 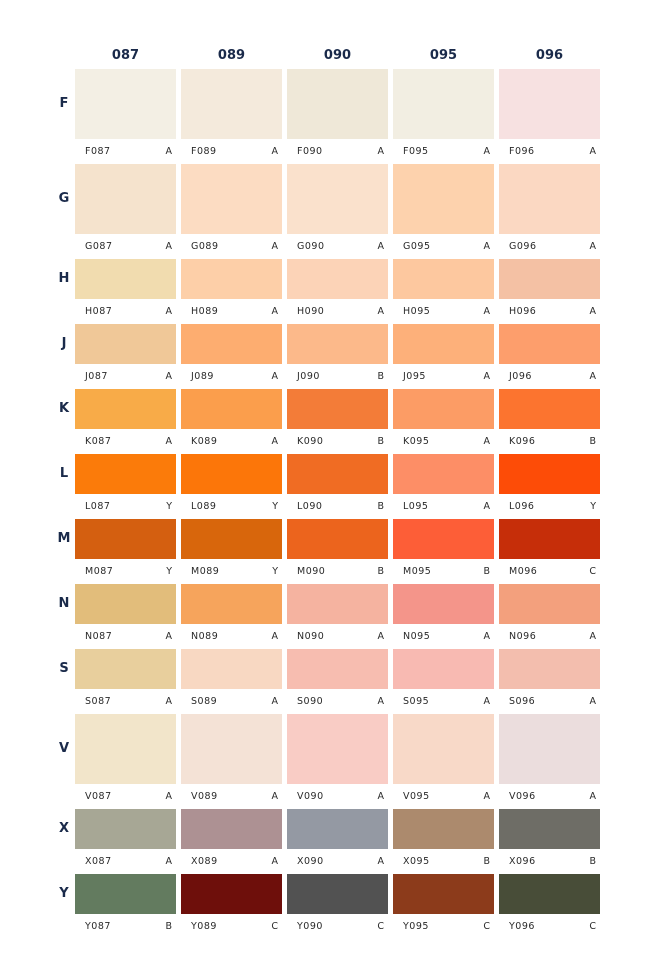 What do you see at coordinates (522, 701) in the screenshot?
I see `swatch-code: S096` at bounding box center [522, 701].